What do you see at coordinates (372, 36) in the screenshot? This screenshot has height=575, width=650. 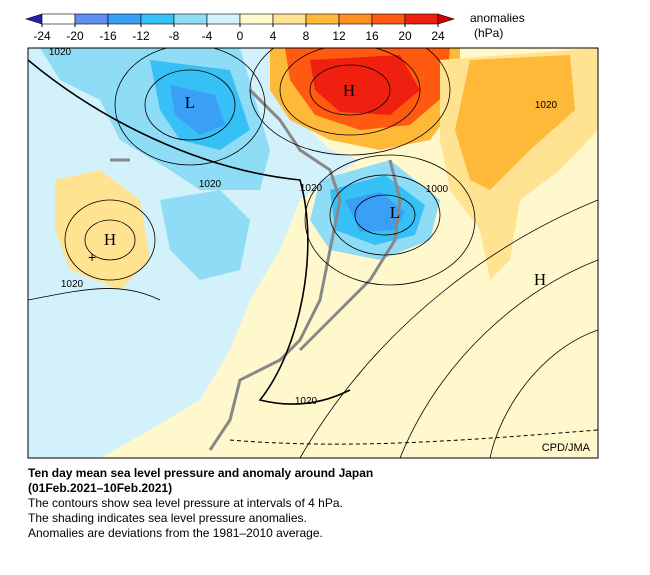 I see `colorbar-tick-label: 16` at bounding box center [372, 36].